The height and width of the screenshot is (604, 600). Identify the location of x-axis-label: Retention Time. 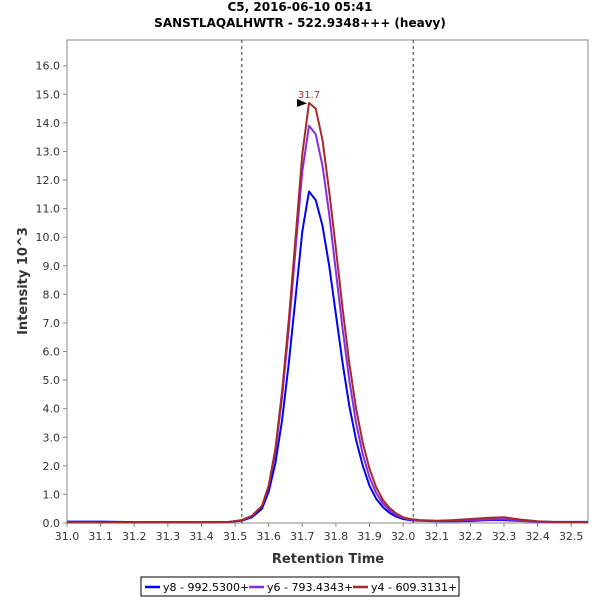
(328, 559).